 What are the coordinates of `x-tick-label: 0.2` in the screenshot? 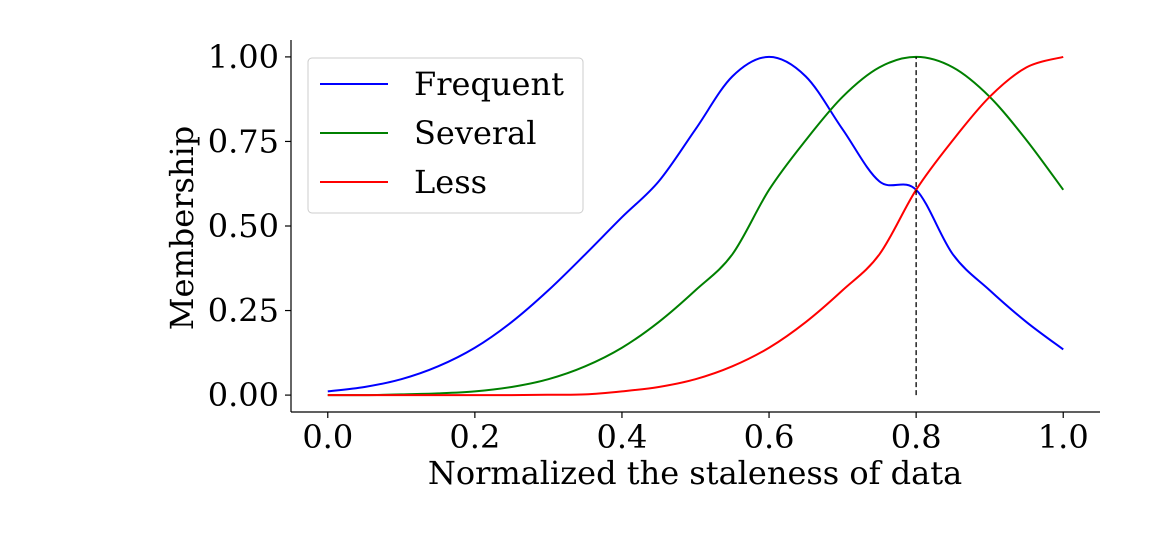 It's located at (474, 437).